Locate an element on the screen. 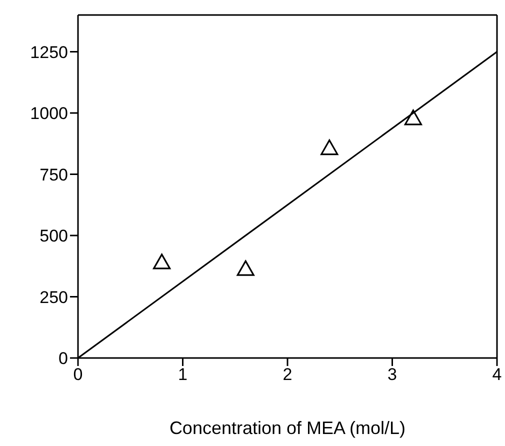 The image size is (505, 446). x-tick-label: 3 is located at coordinates (392, 374).